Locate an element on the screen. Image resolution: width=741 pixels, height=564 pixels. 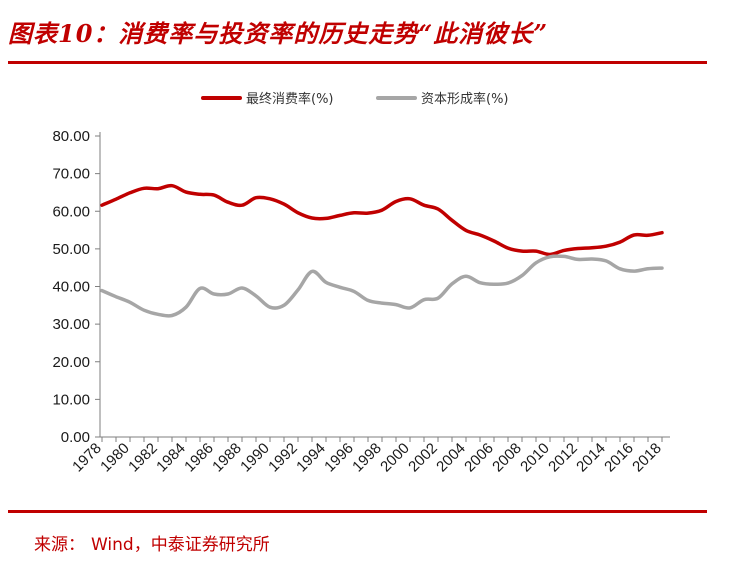
source-note: 来源： Wind，中泰证券研究所 is located at coordinates (152, 542).